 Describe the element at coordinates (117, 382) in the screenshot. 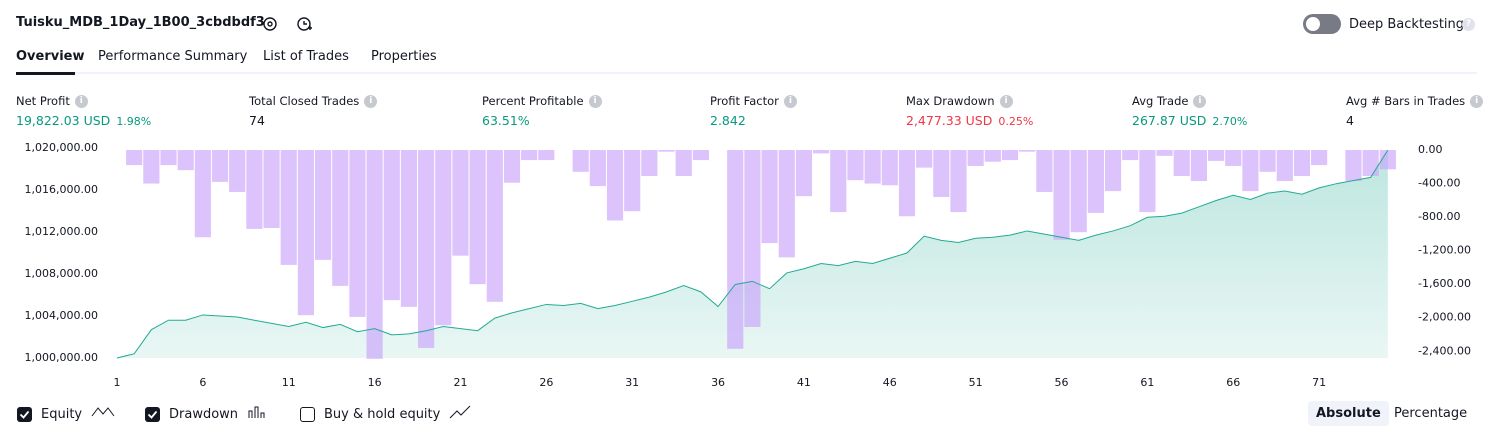

I see `x-tick-label: 1` at that location.